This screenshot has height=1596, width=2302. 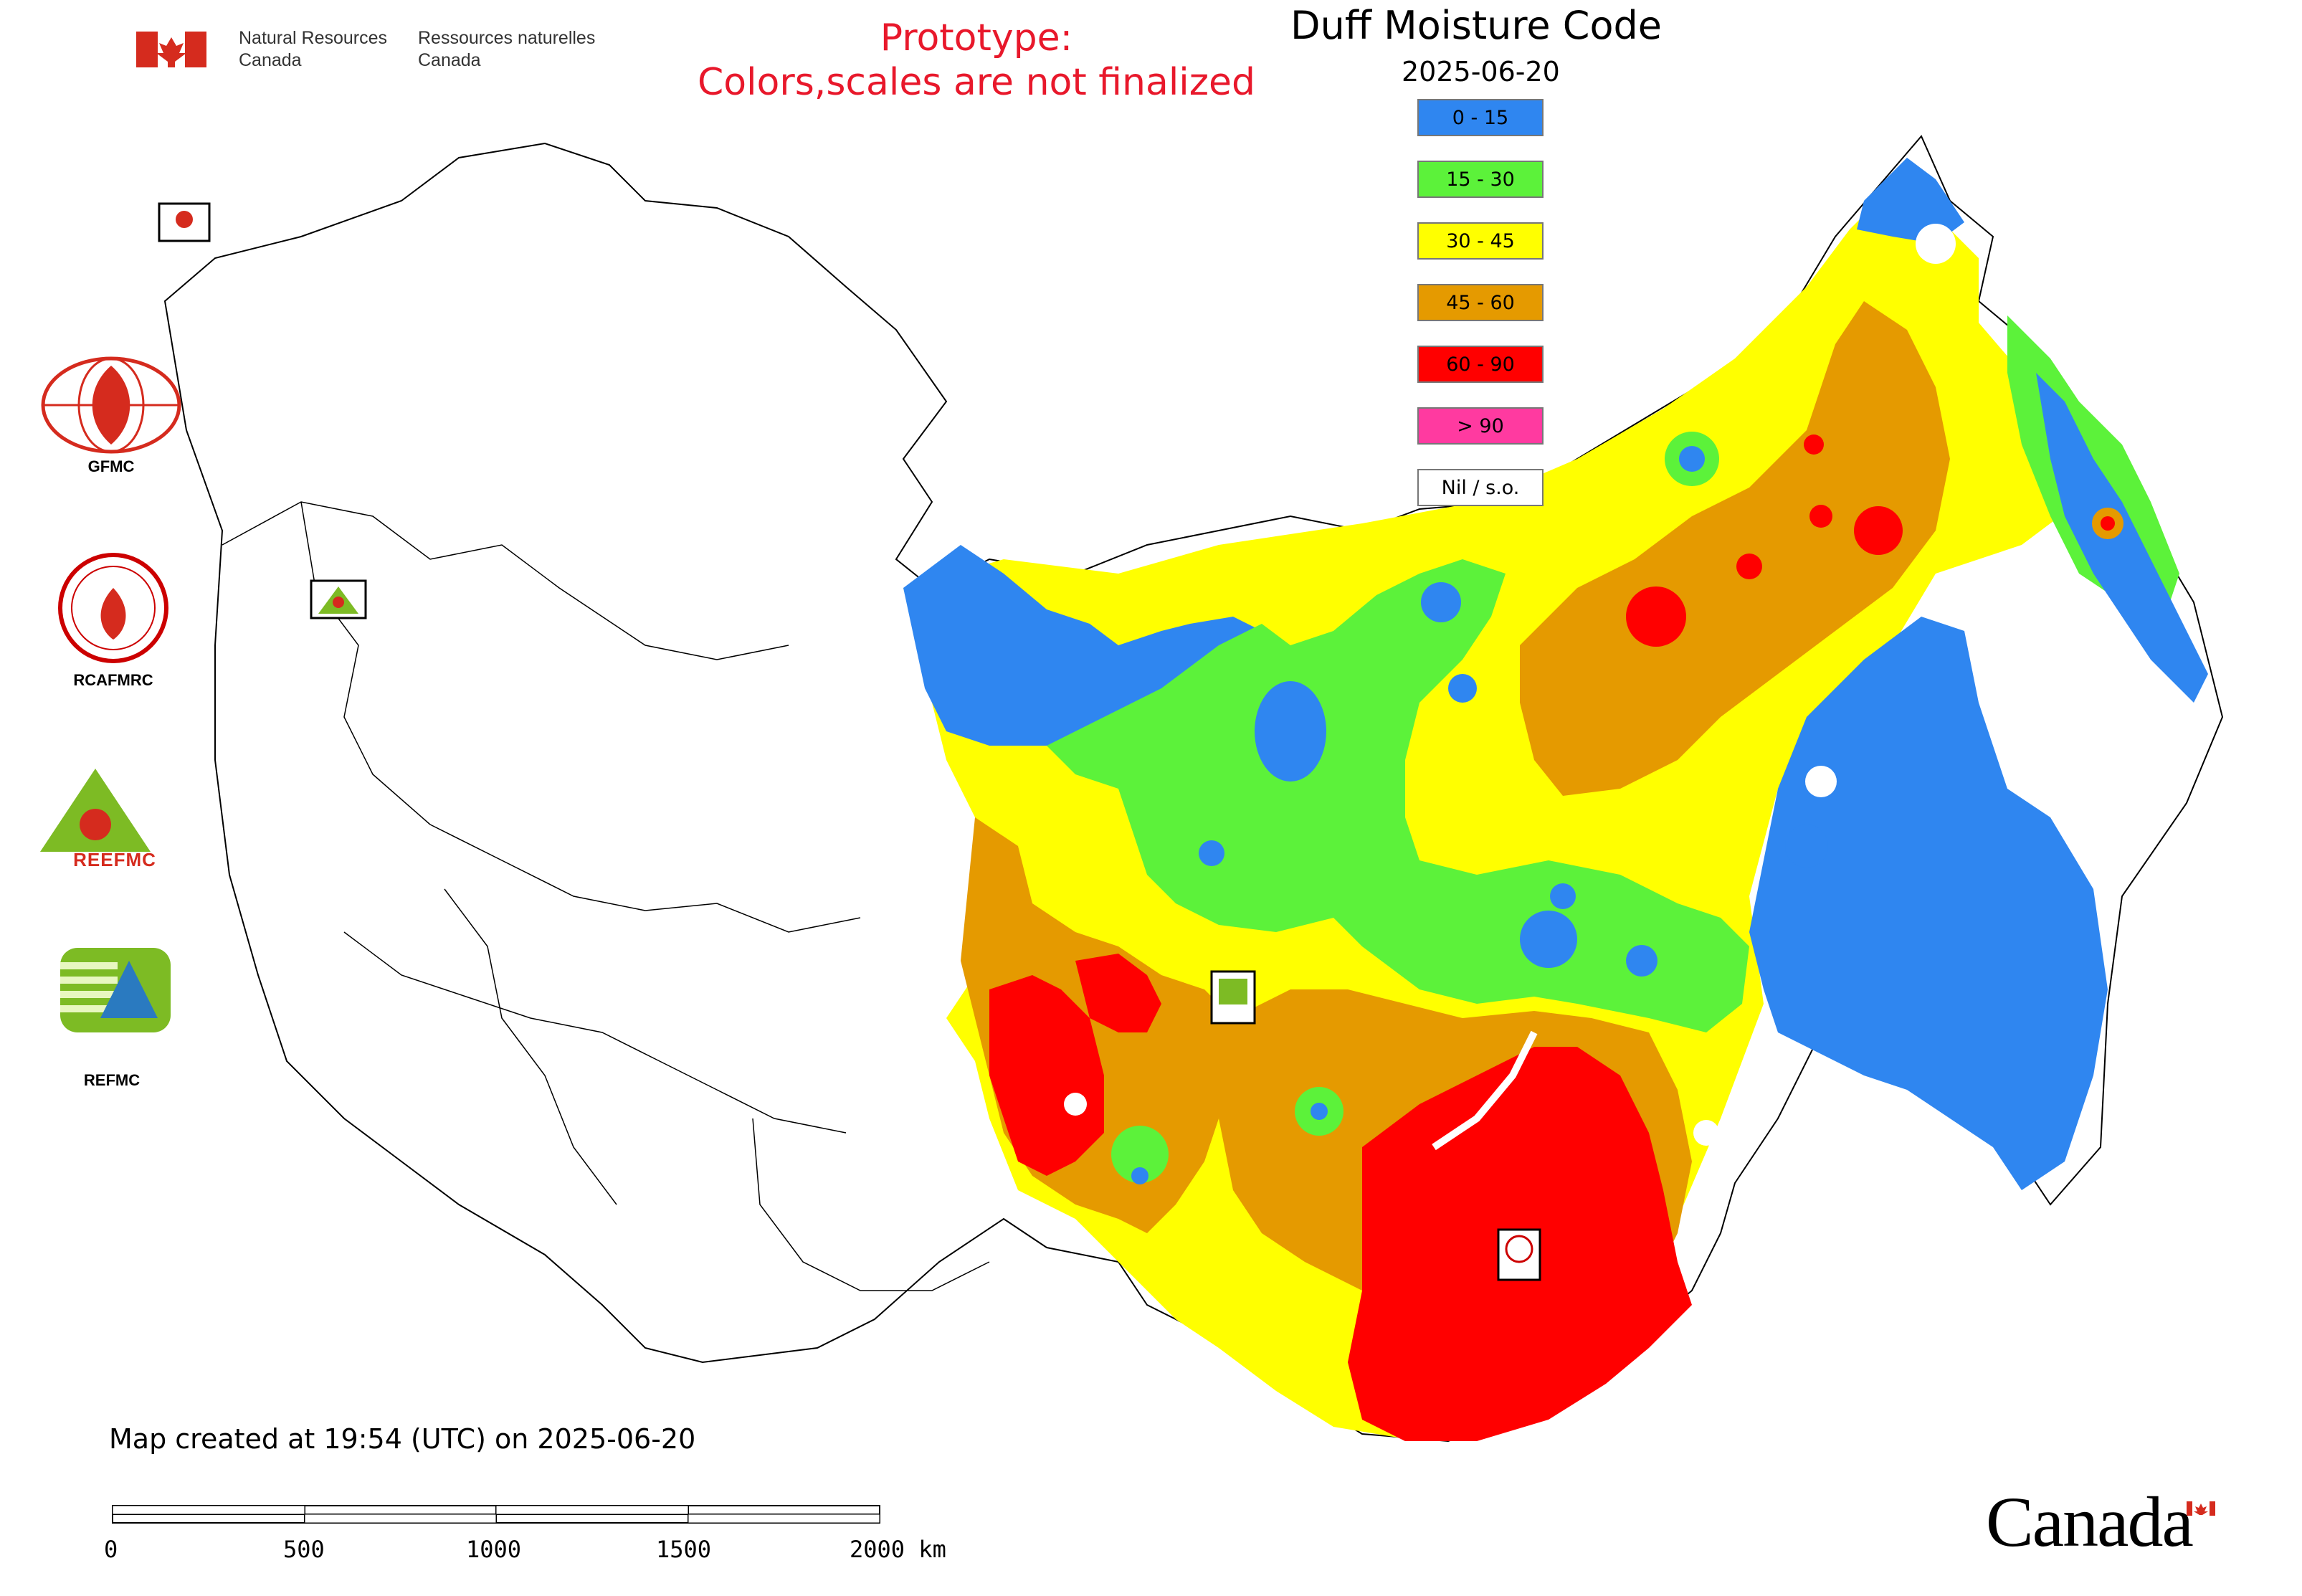 I want to click on scale-tick-1000: 1000, so click(x=494, y=1549).